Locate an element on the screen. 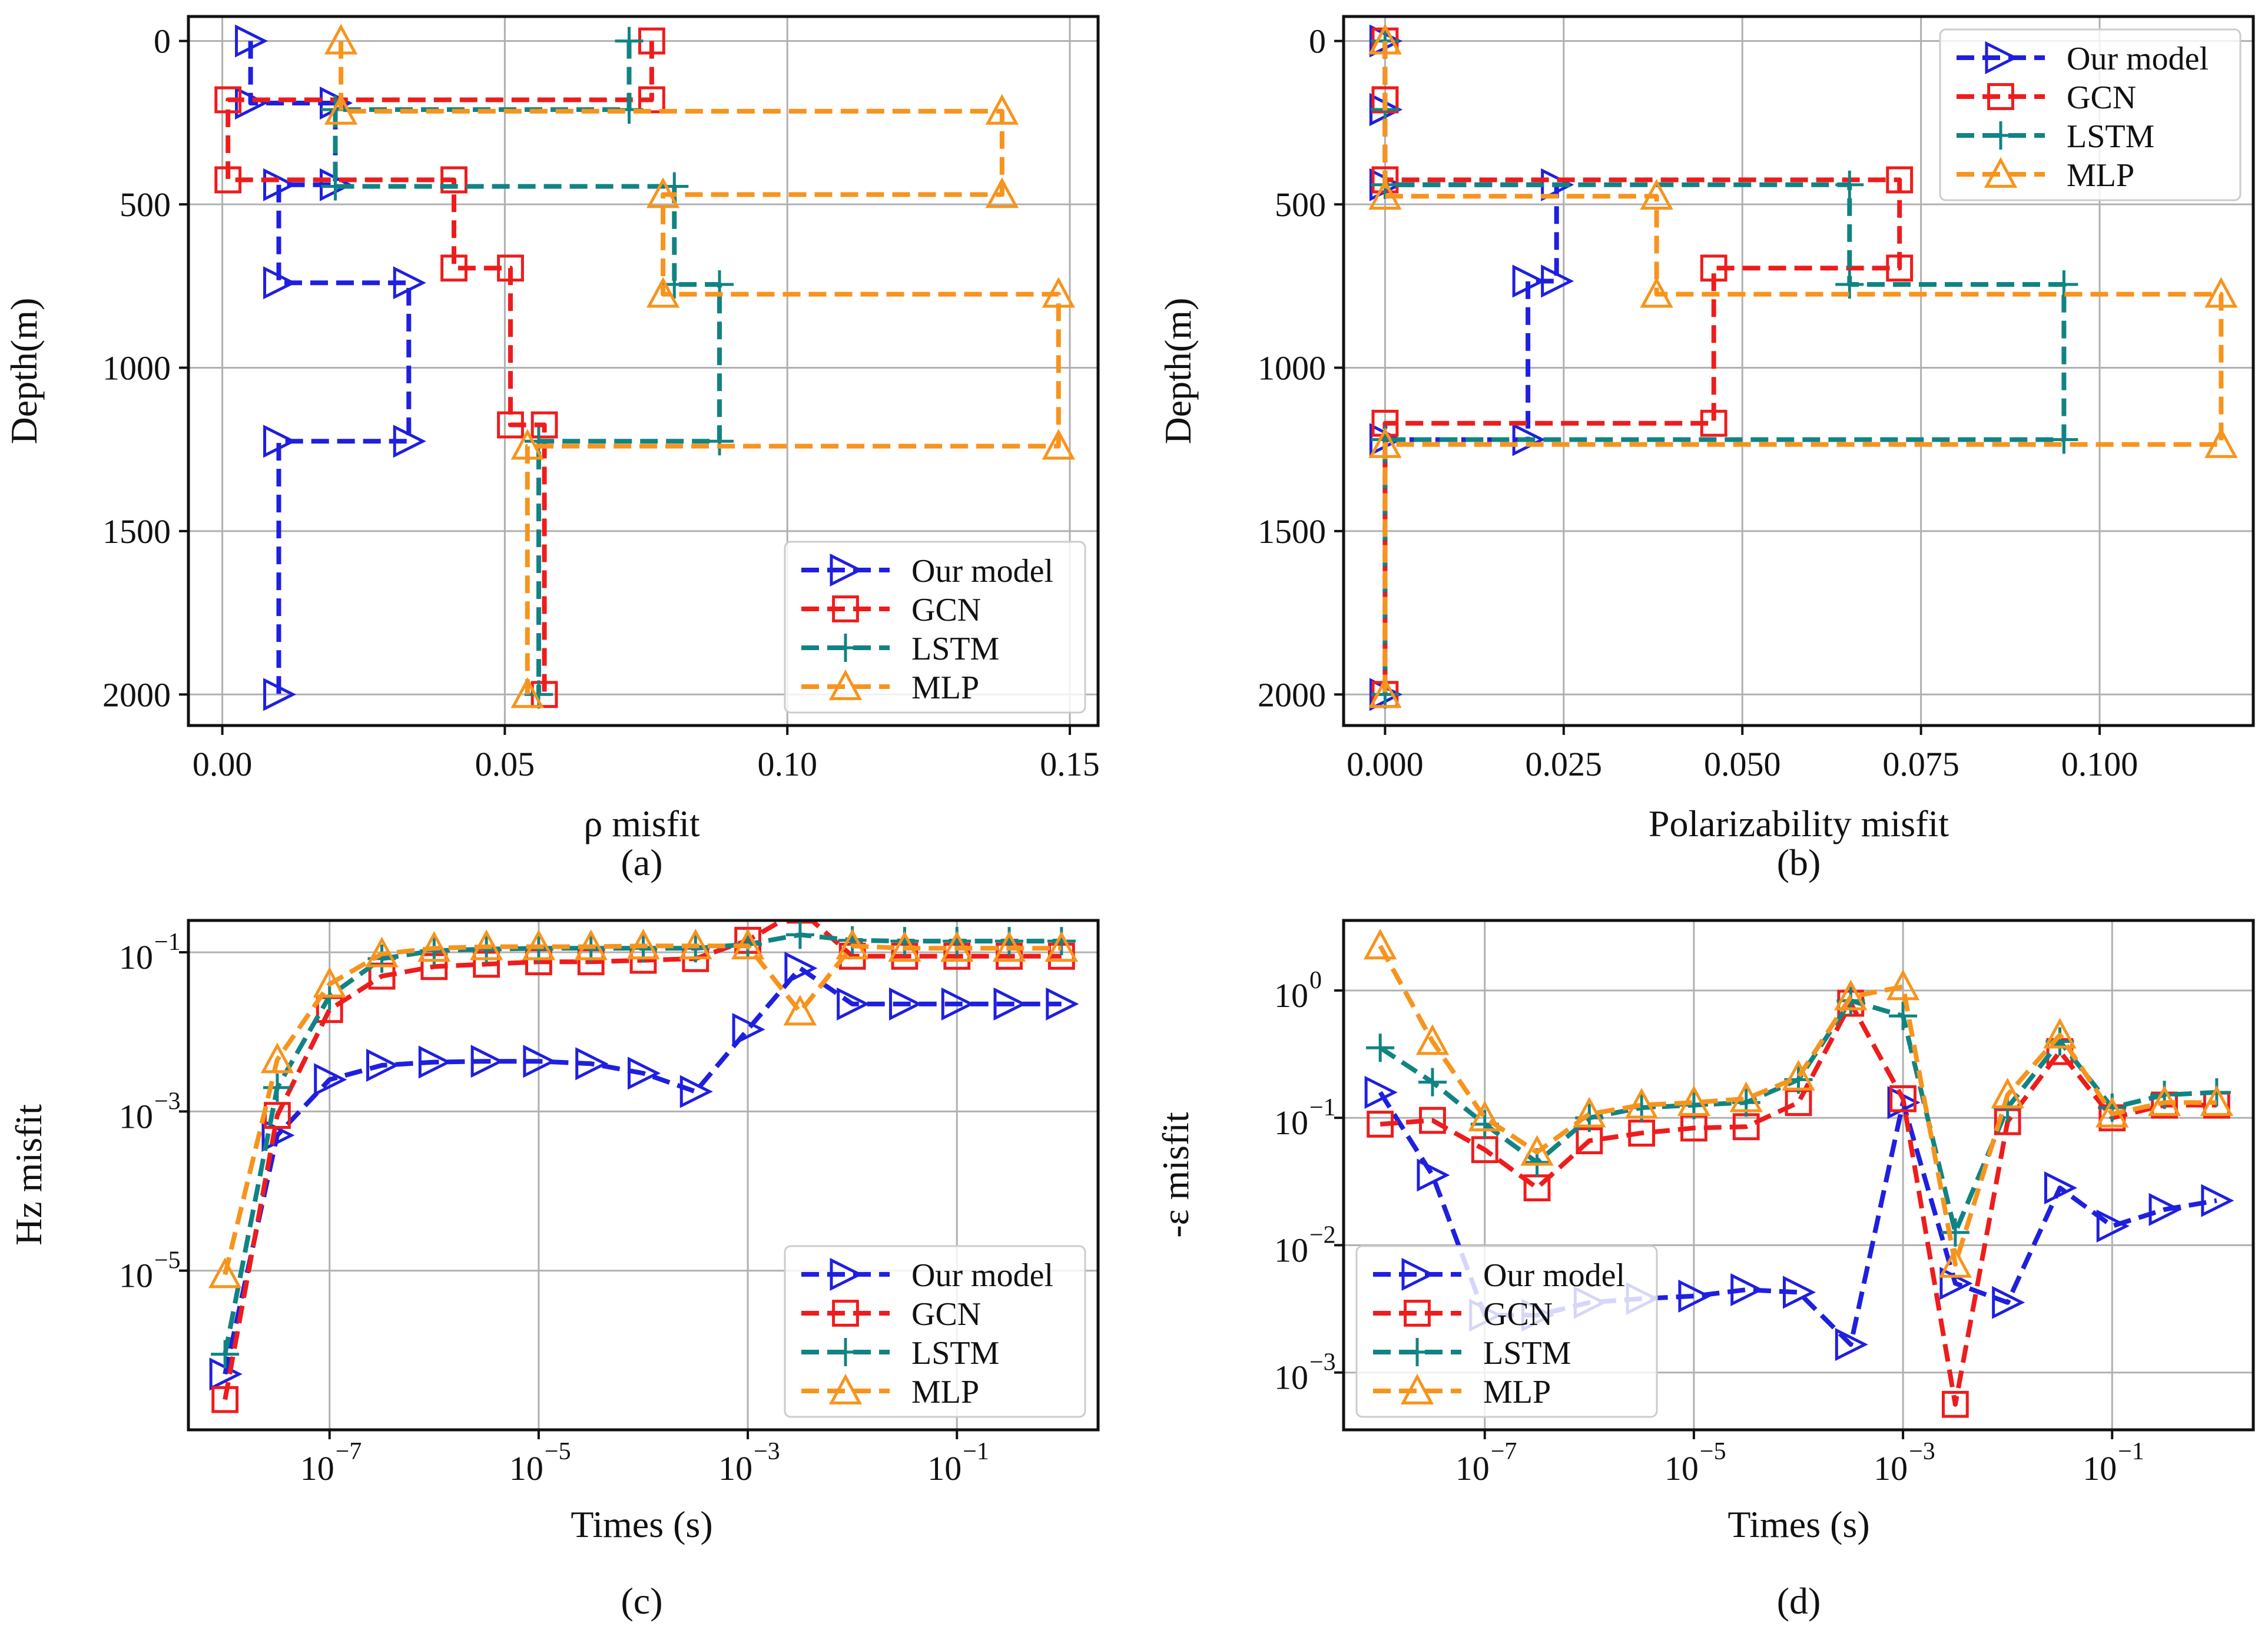  x-tick-exponent: −1 is located at coordinates (2131, 1452).